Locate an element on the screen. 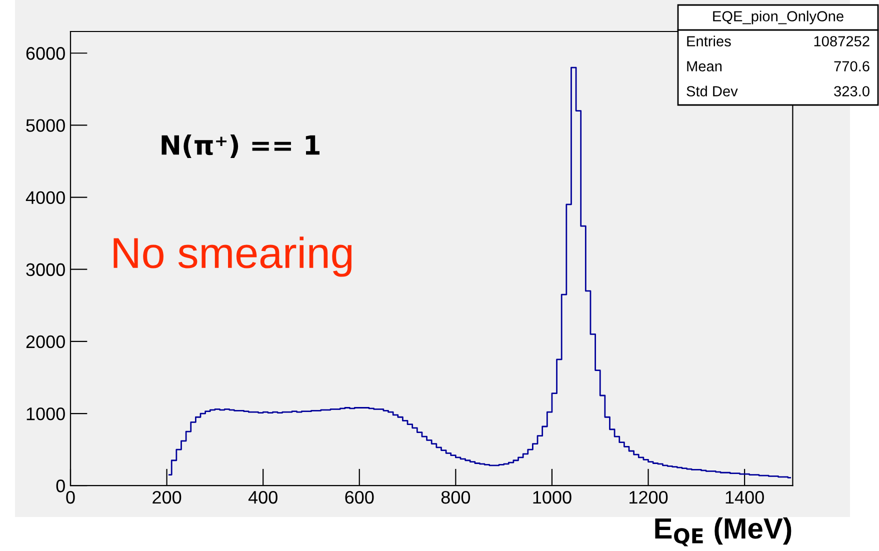 The width and height of the screenshot is (879, 551). y-tick-label: 4000 is located at coordinates (45, 197).